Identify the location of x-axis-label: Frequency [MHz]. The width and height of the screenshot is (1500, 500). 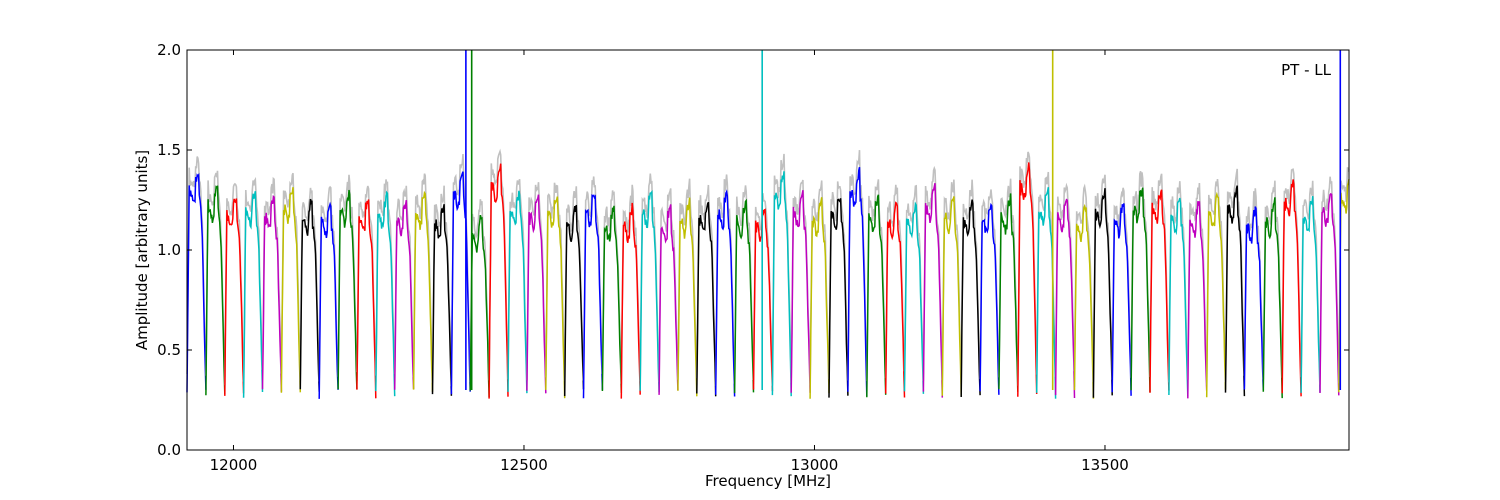
(768, 481).